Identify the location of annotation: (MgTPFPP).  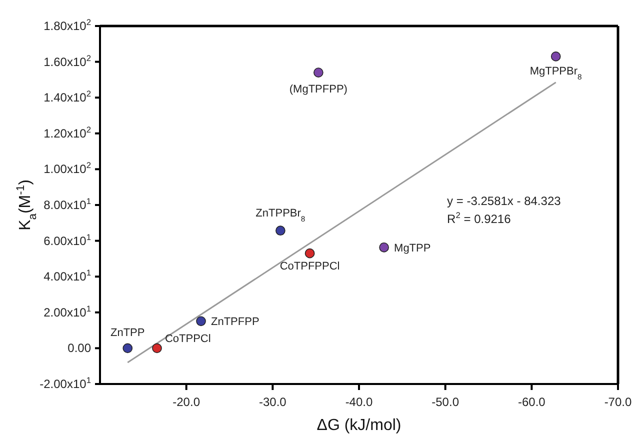
(318, 90).